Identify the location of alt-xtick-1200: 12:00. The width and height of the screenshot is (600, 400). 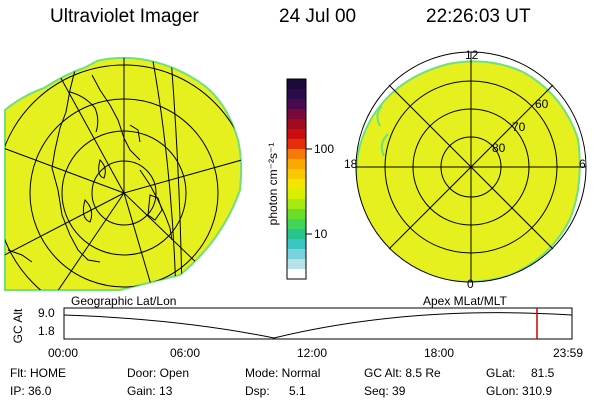
(312, 353).